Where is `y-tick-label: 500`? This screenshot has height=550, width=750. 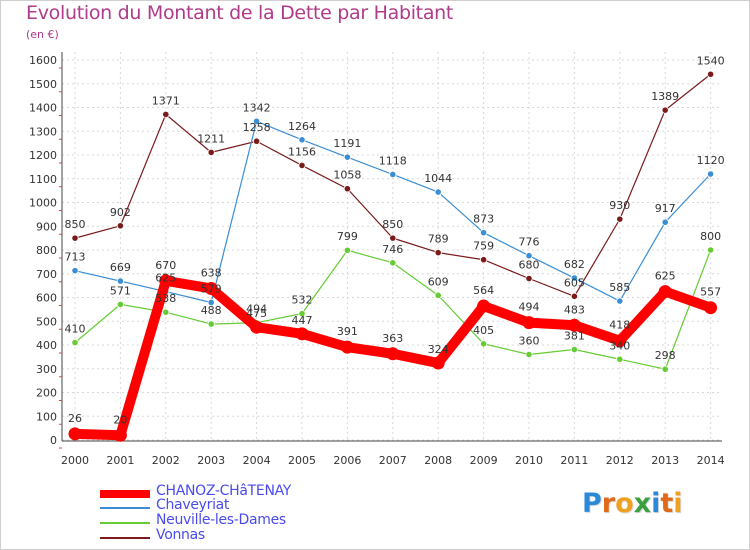 y-tick-label: 500 is located at coordinates (46, 321).